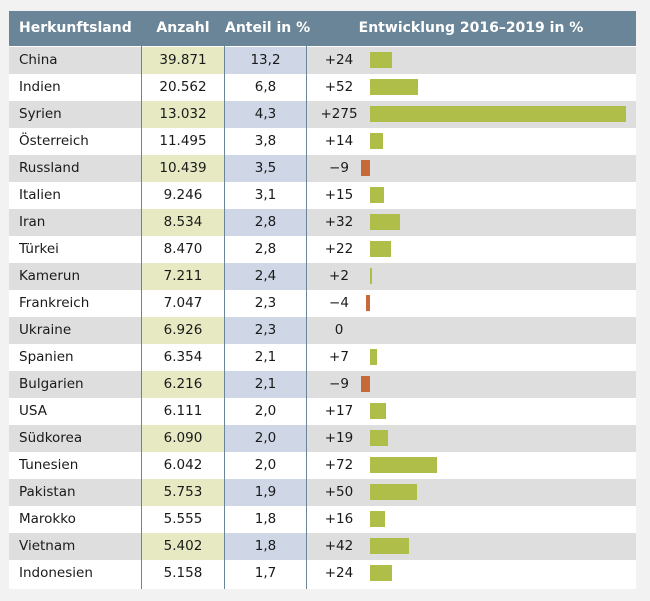 The image size is (650, 601). I want to click on country-cell: Kamerun, so click(50, 276).